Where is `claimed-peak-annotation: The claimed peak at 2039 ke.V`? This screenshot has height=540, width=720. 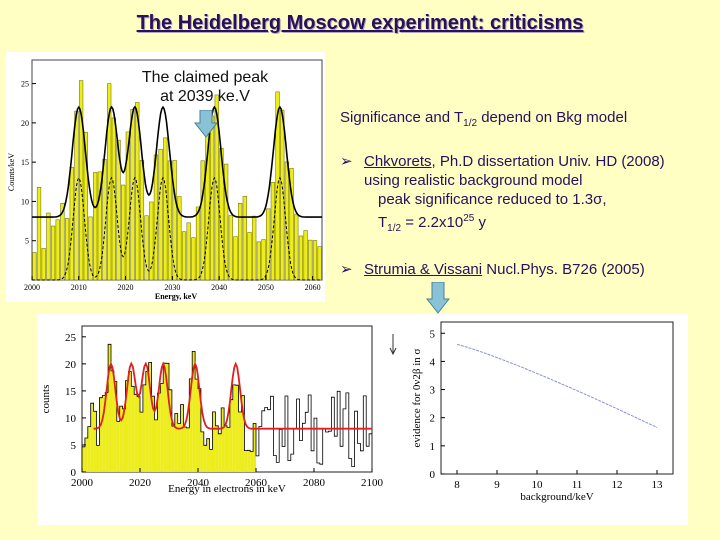 claimed-peak-annotation: The claimed peak at 2039 ke.V is located at coordinates (205, 87).